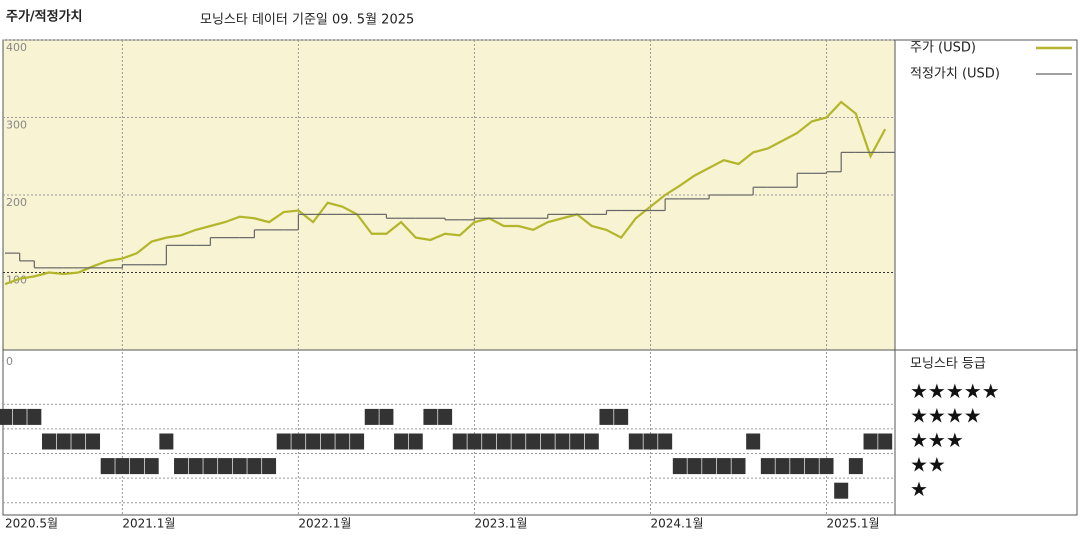 The image size is (1080, 540). What do you see at coordinates (324, 524) in the screenshot?
I see `x-tick-label: 2022.1월` at bounding box center [324, 524].